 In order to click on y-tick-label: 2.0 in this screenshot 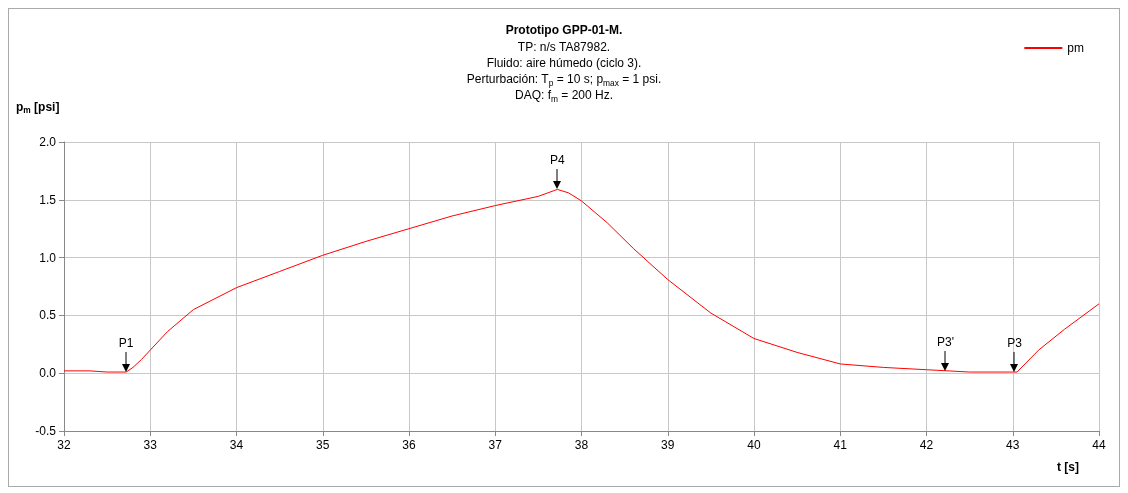, I will do `click(48, 142)`.